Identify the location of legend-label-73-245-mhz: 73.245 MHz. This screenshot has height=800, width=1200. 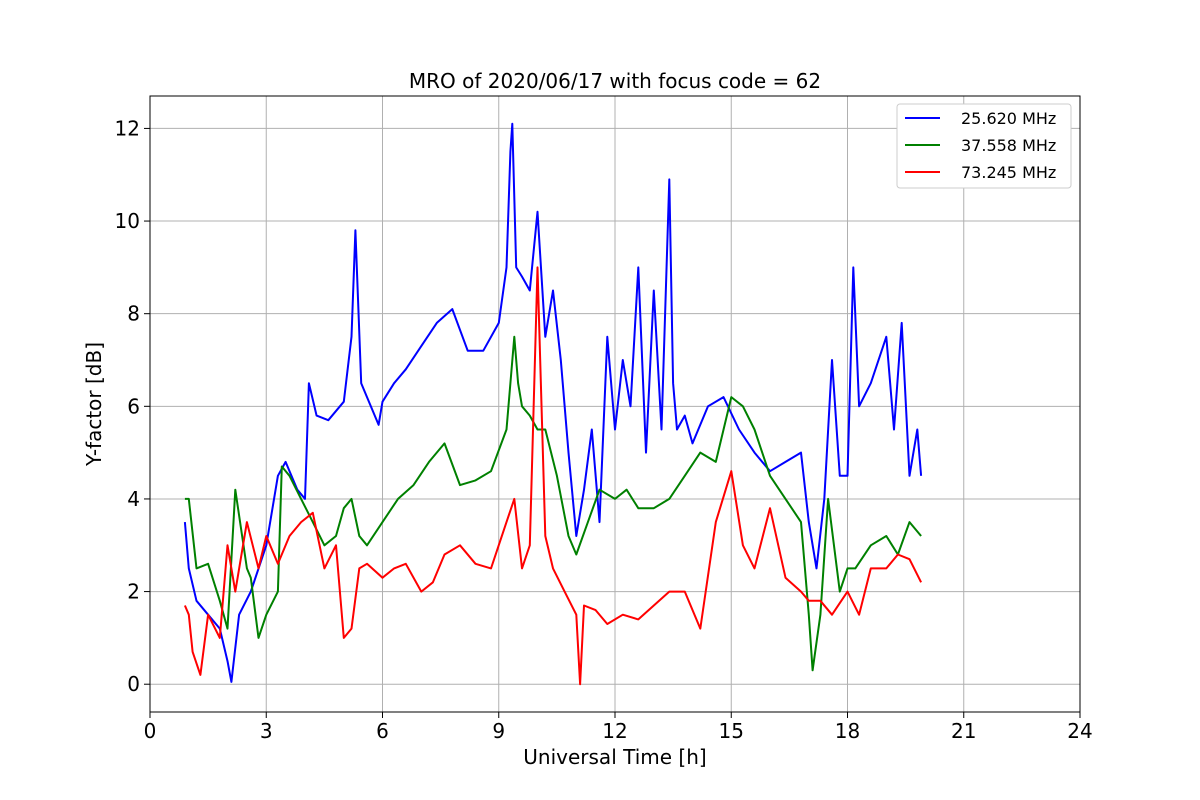
(1008, 172).